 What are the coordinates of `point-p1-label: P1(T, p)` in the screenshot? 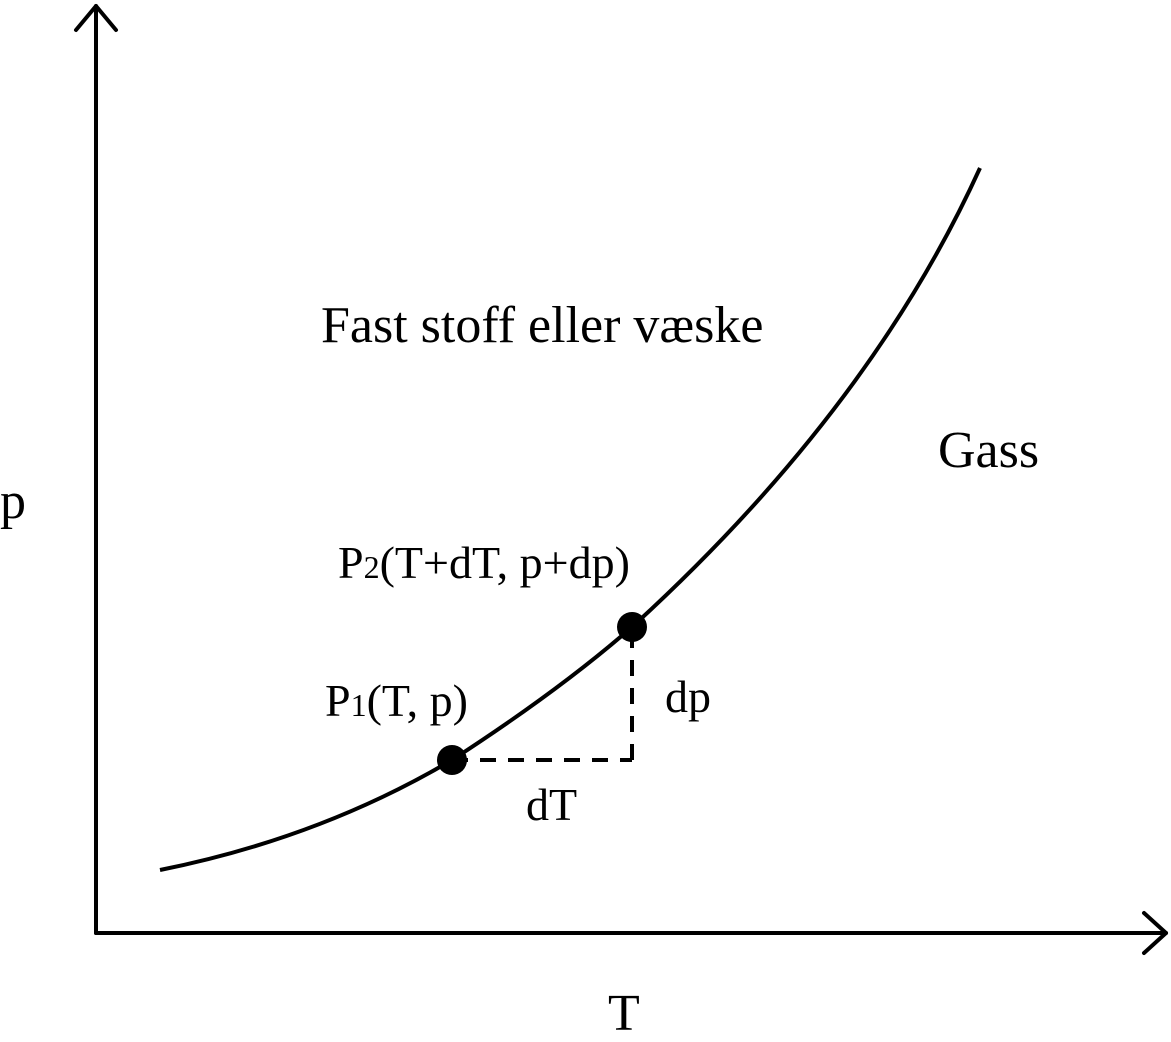 It's located at (396, 700).